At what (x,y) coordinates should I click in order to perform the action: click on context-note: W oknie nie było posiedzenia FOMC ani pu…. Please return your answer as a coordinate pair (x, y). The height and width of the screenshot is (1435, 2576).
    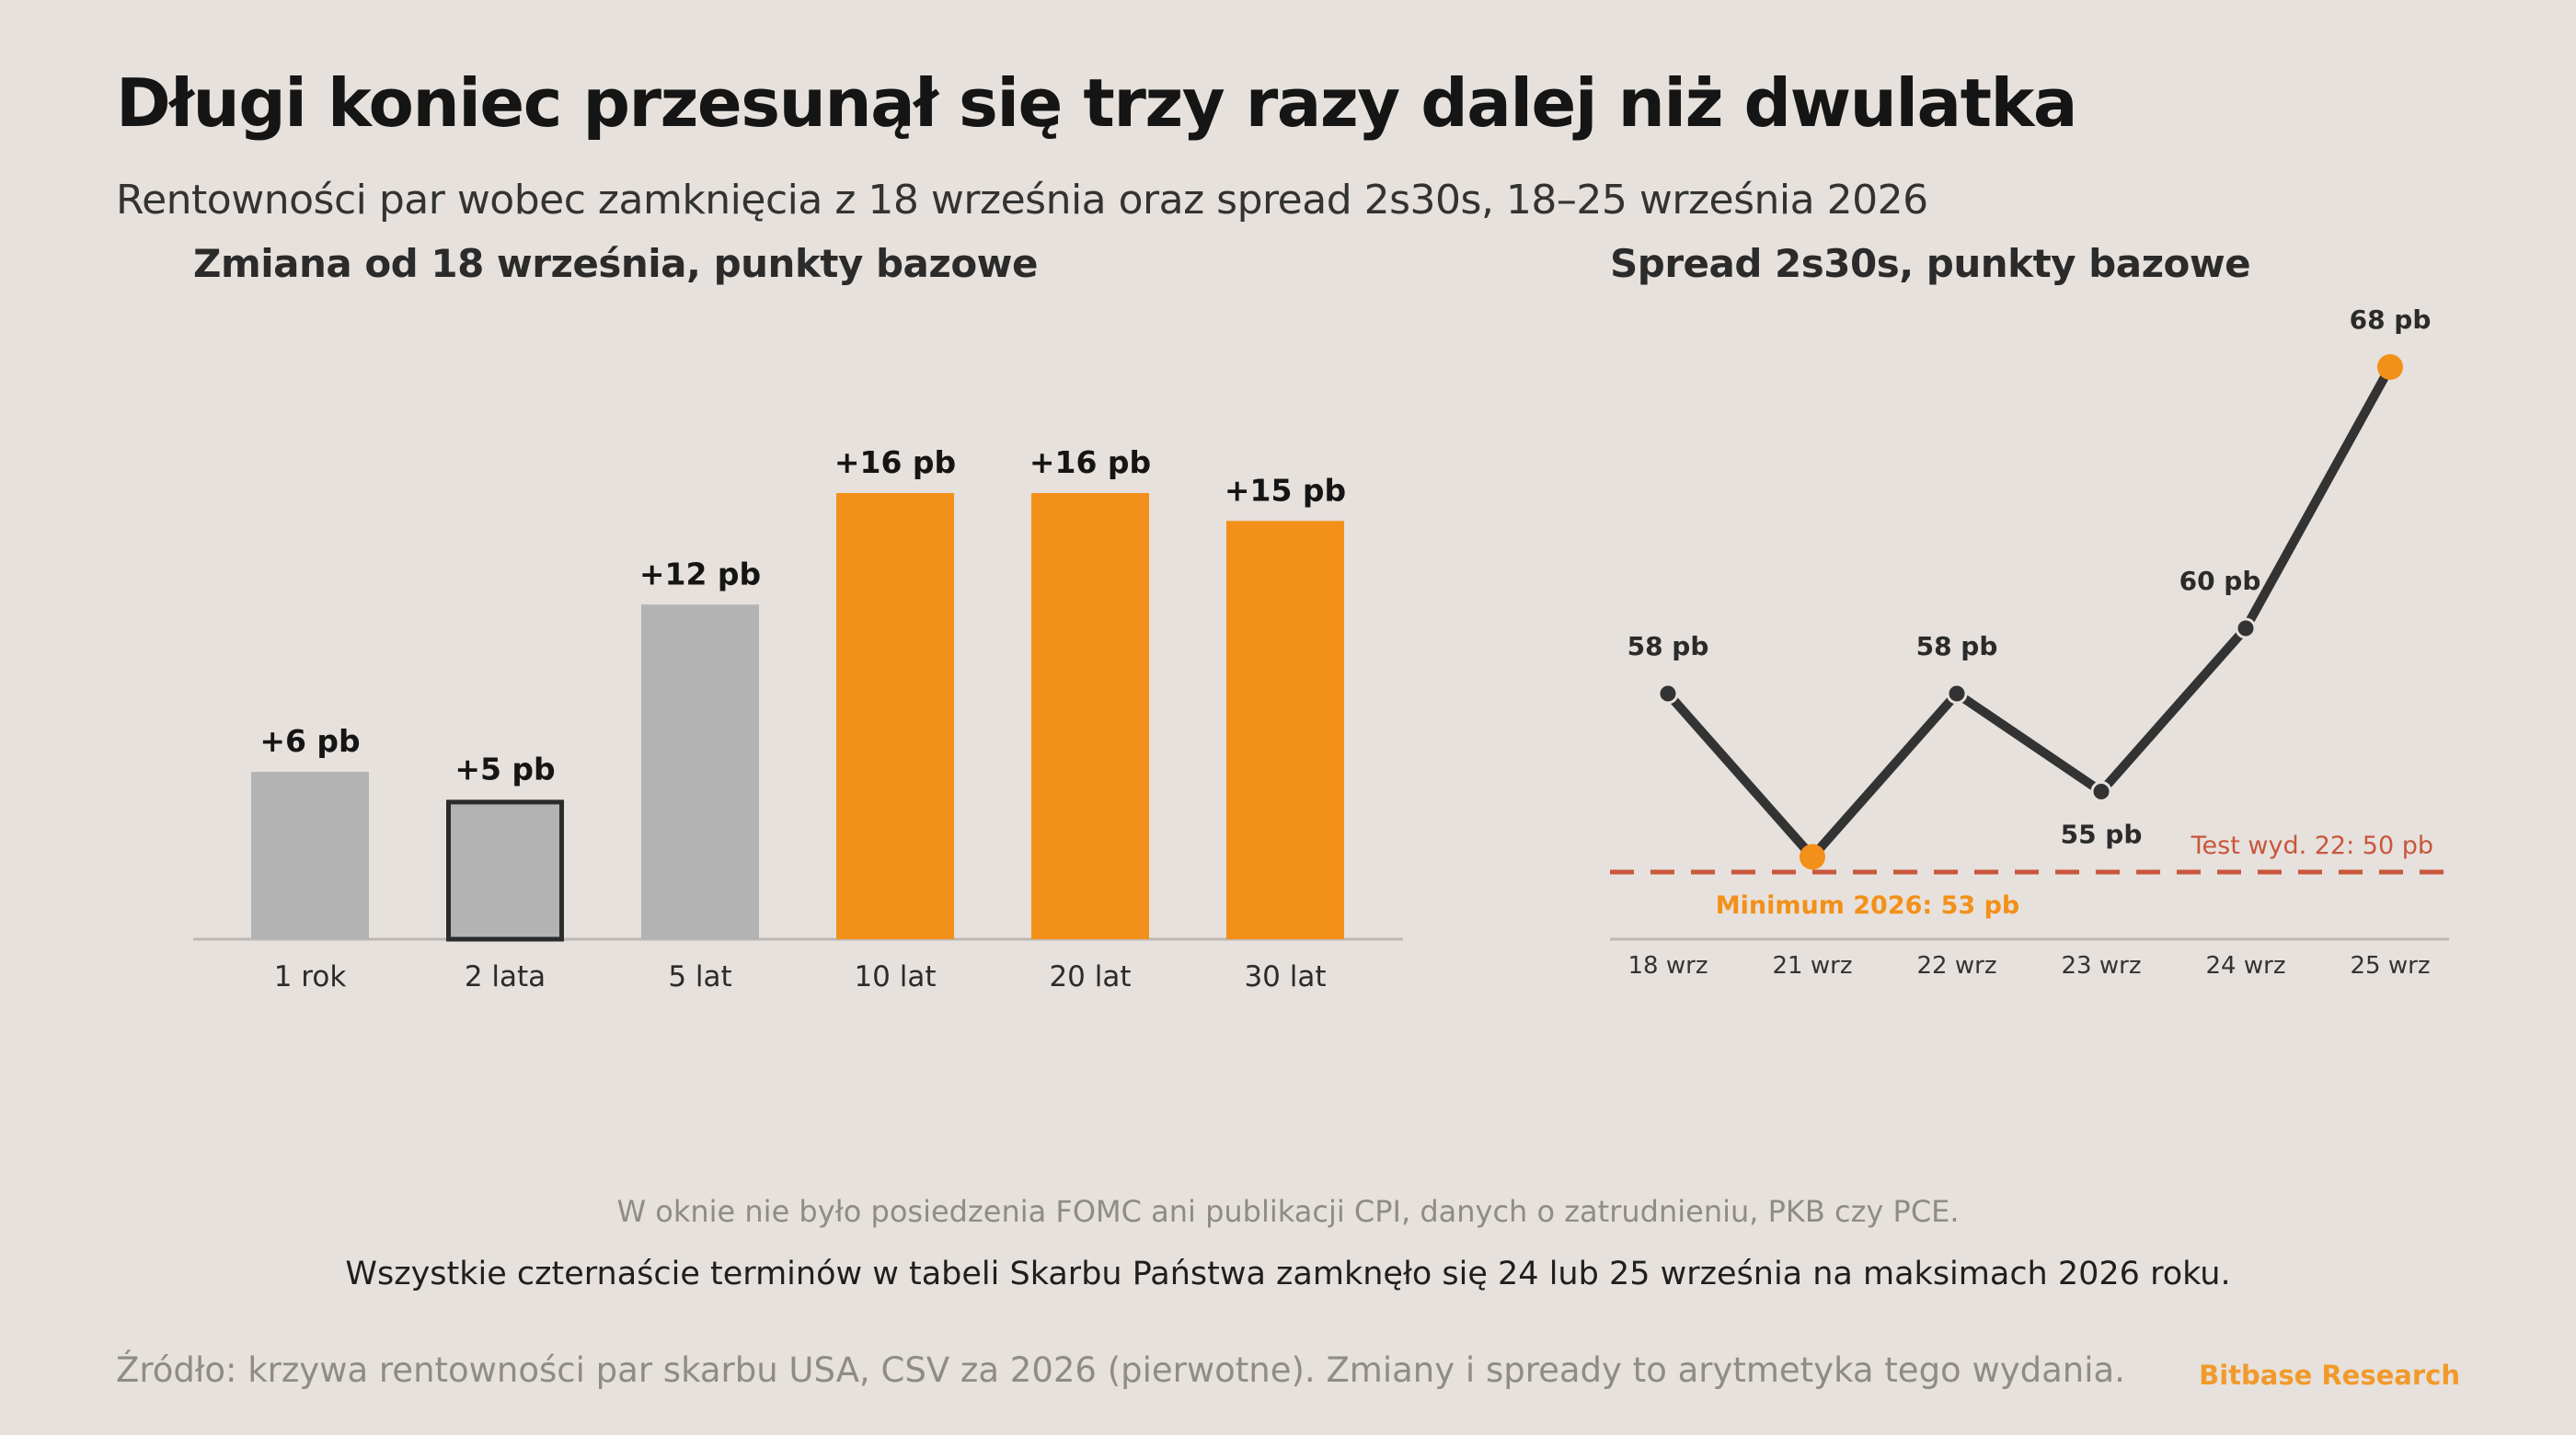
    Looking at the image, I should click on (1288, 1211).